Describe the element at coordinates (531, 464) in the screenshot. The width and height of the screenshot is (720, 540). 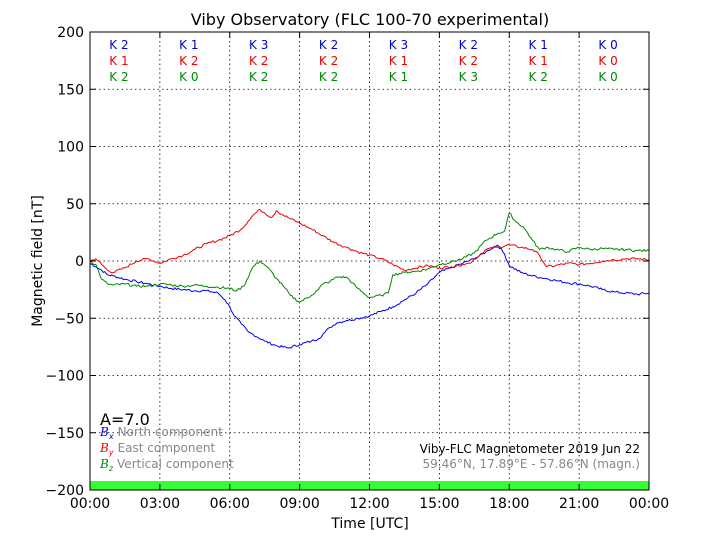
I see `info-line-2: 59.46°N, 17.89°E - 57.86°N (magn.)` at that location.